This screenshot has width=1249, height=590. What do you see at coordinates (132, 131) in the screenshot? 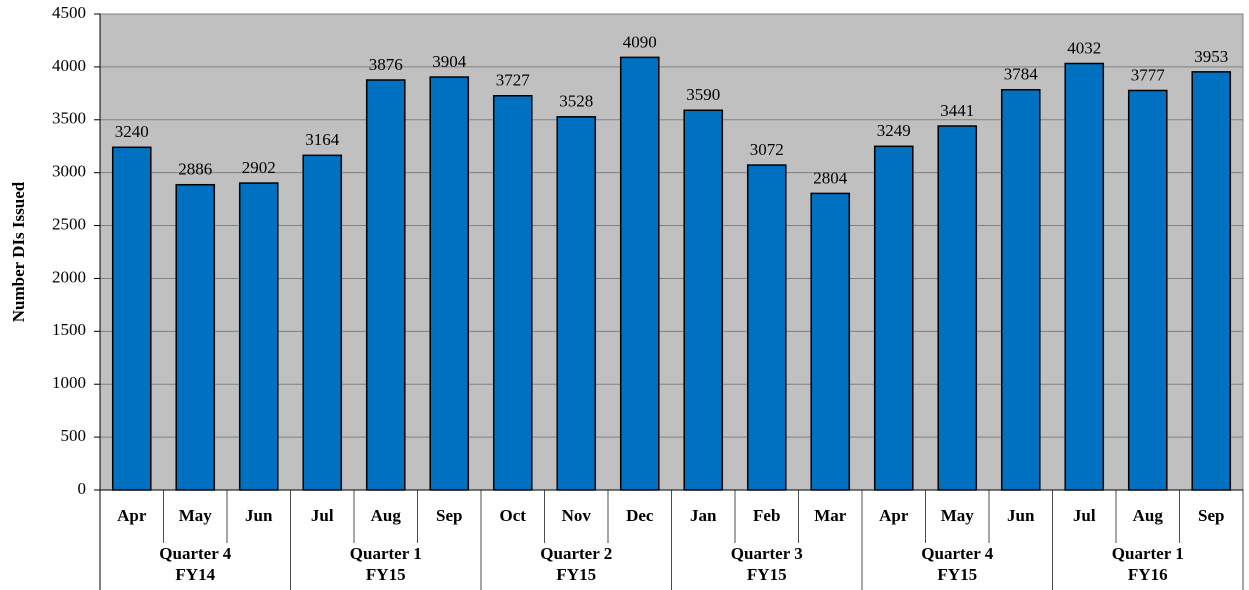
I see `data-label: 3240` at bounding box center [132, 131].